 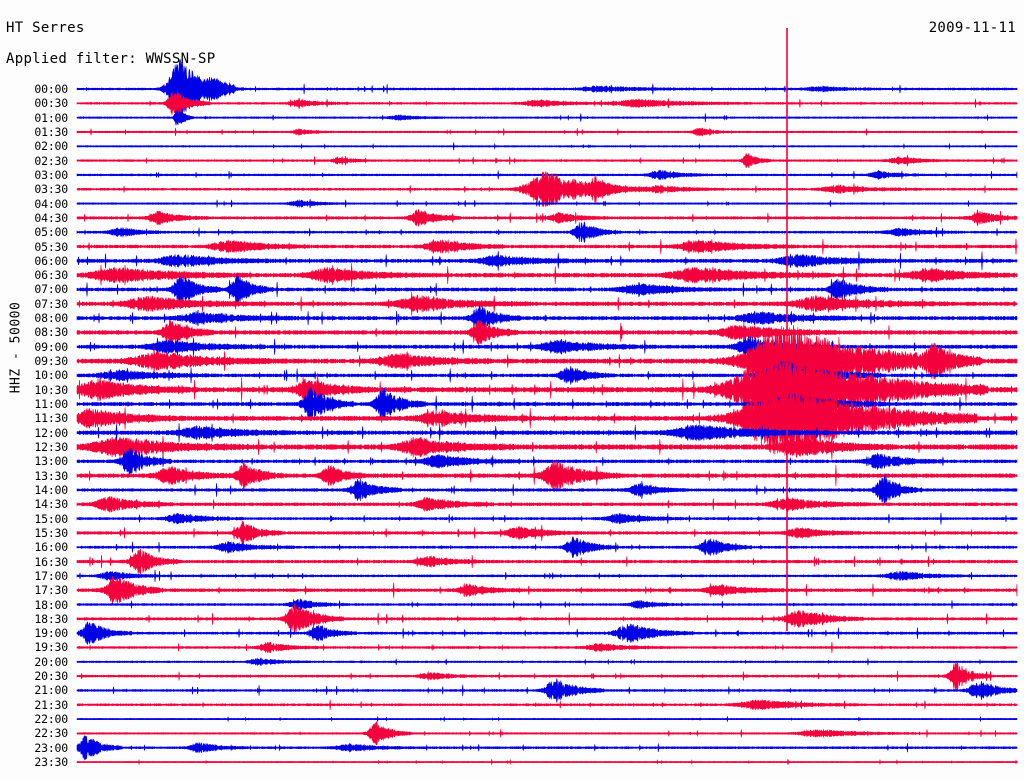 I want to click on time-tick-label: 11:00, so click(x=51, y=404).